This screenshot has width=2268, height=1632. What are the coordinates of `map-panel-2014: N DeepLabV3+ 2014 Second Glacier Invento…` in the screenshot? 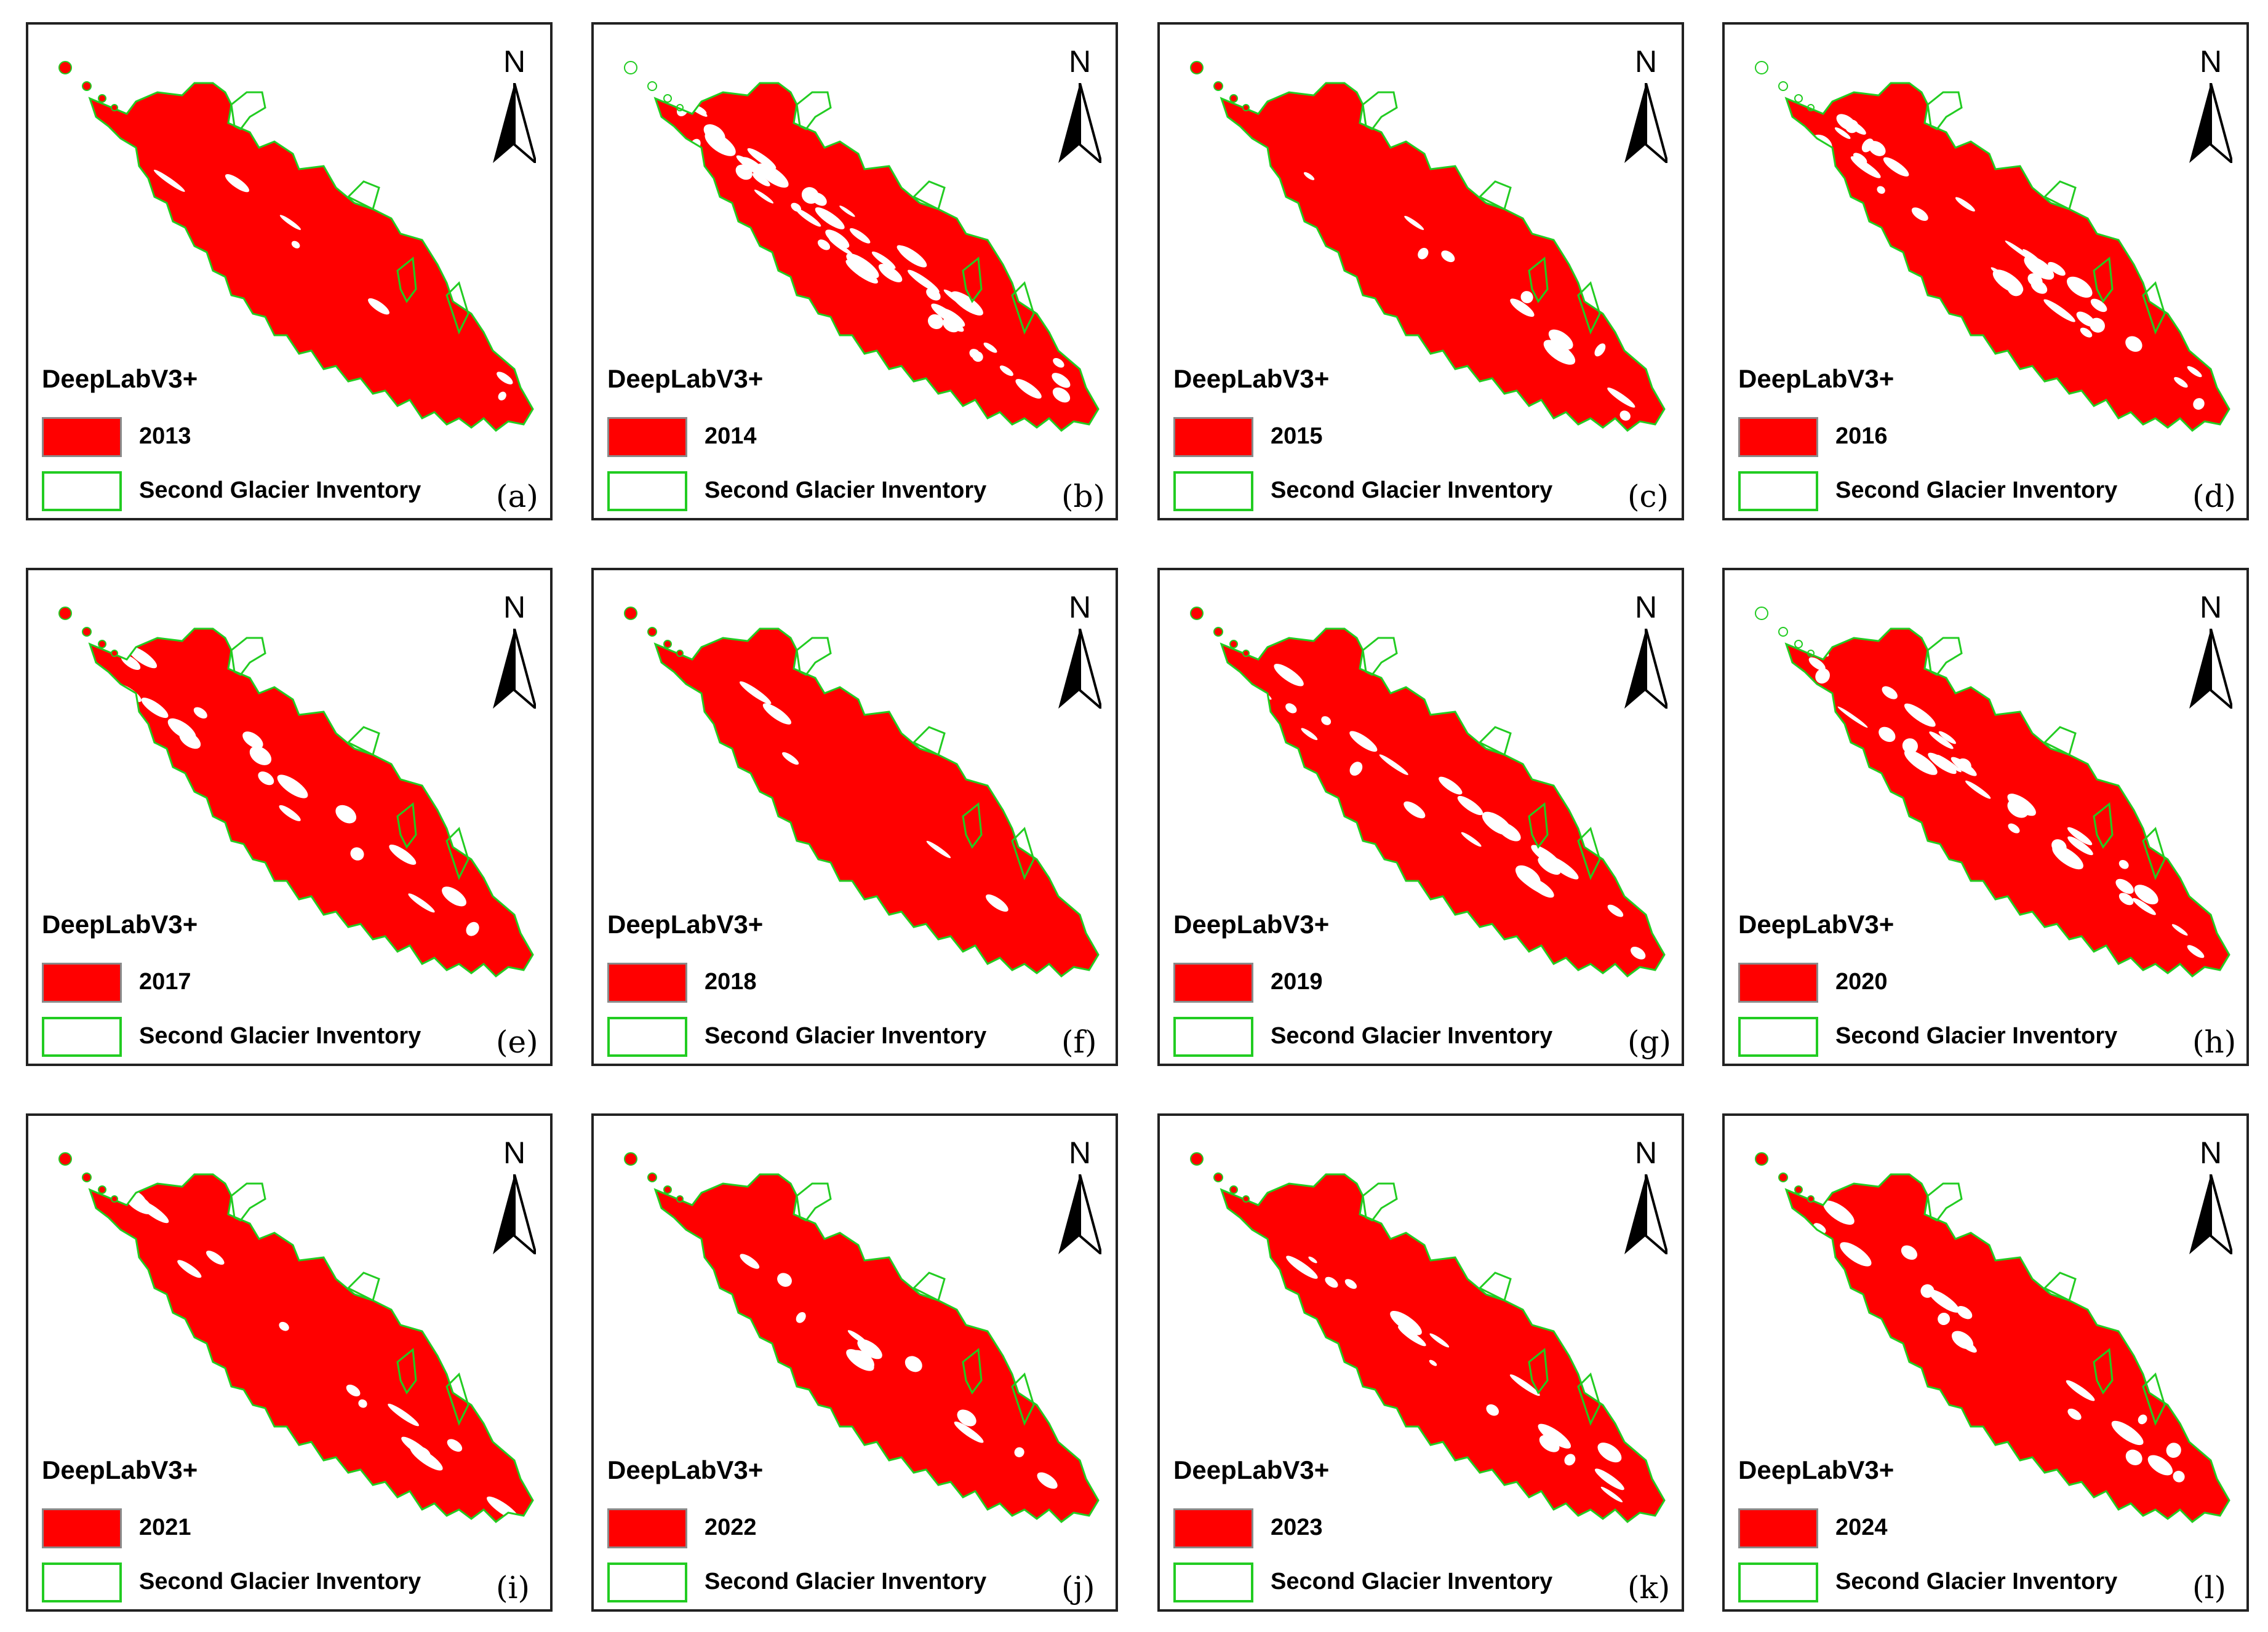 It's located at (855, 271).